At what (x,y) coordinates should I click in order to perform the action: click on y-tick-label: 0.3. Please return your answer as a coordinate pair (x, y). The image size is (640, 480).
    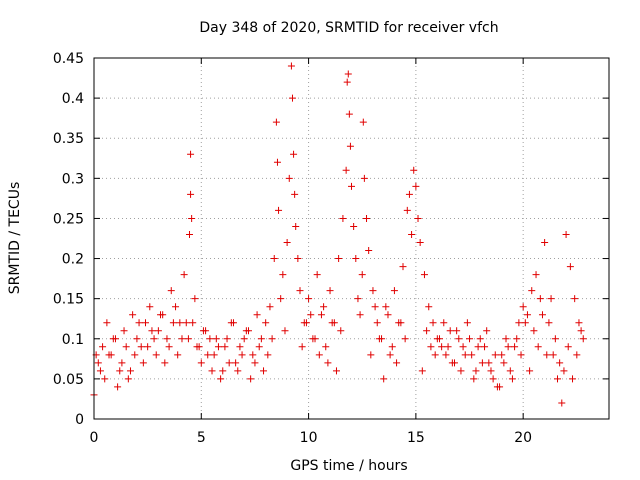
    Looking at the image, I should click on (73, 179).